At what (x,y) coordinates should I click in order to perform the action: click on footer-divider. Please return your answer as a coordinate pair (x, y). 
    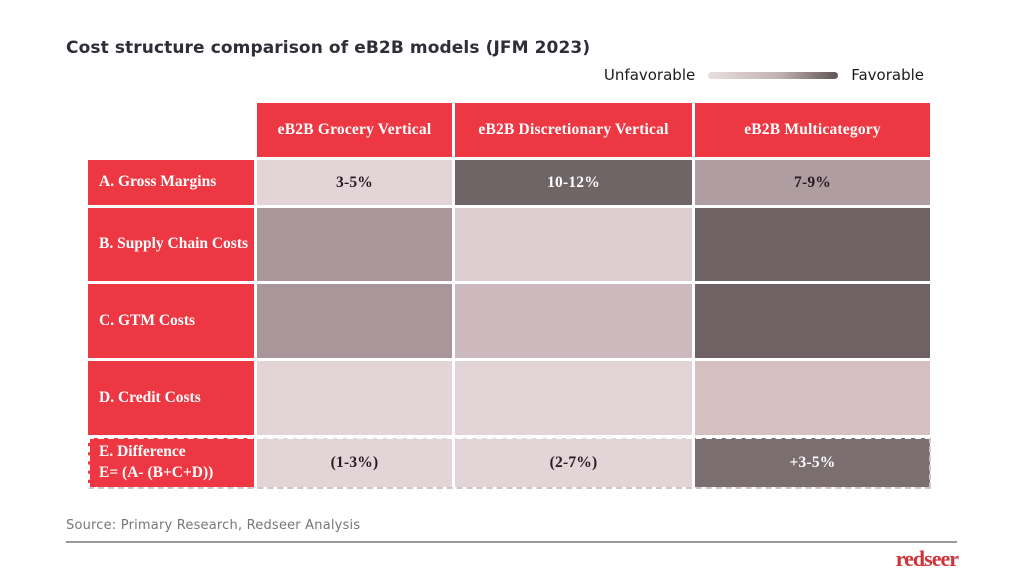
    Looking at the image, I should click on (511, 542).